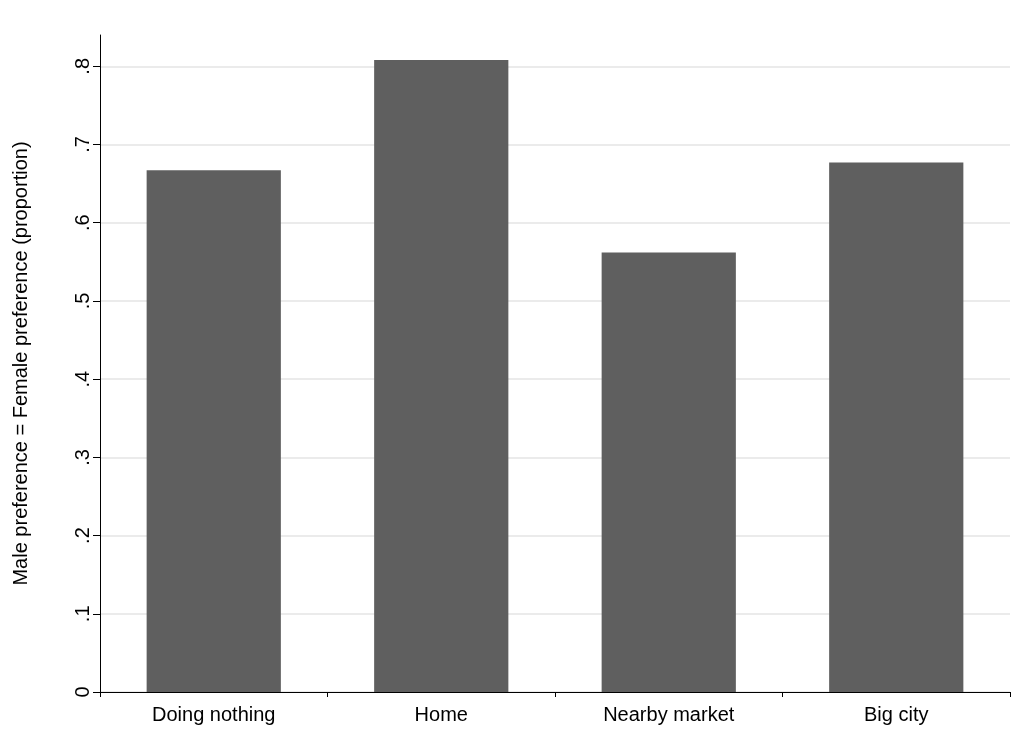  Describe the element at coordinates (82, 614) in the screenshot. I see `y-tick-label: .1` at that location.